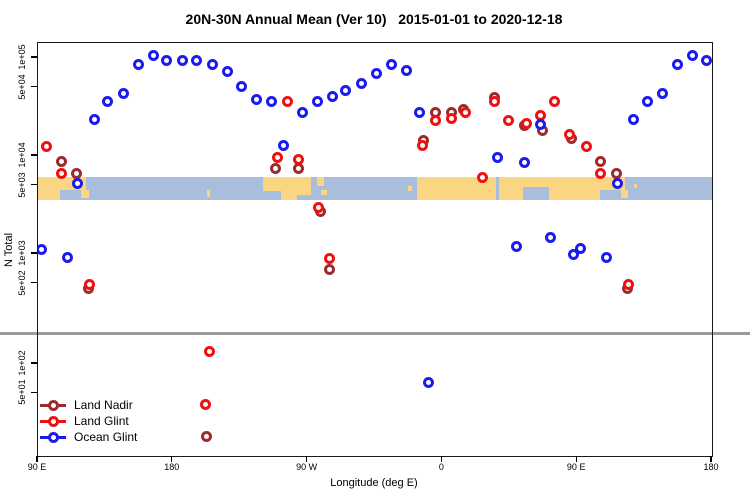 This screenshot has height=500, width=750. I want to click on y-tick-label: 5e+02, so click(22, 282).